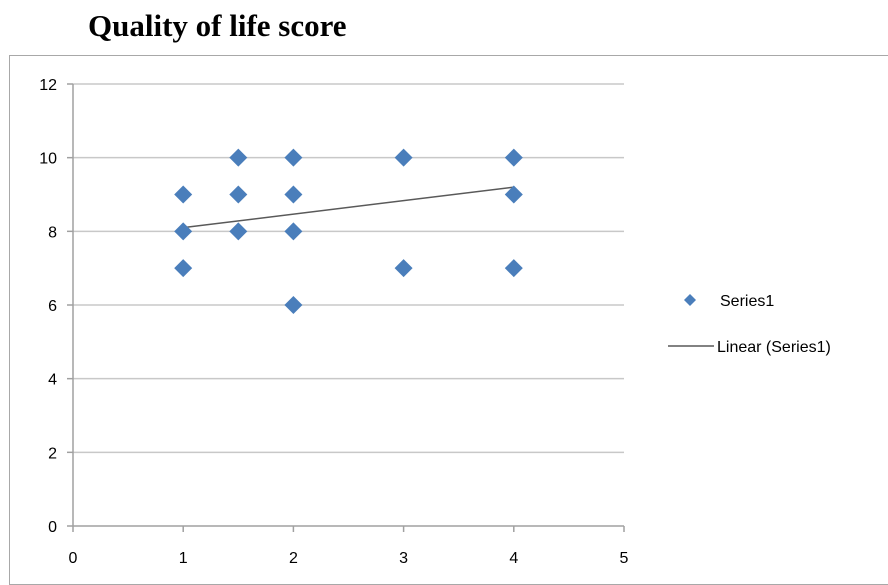 The image size is (888, 585). What do you see at coordinates (774, 347) in the screenshot?
I see `legend-label: Linear (Series1)` at bounding box center [774, 347].